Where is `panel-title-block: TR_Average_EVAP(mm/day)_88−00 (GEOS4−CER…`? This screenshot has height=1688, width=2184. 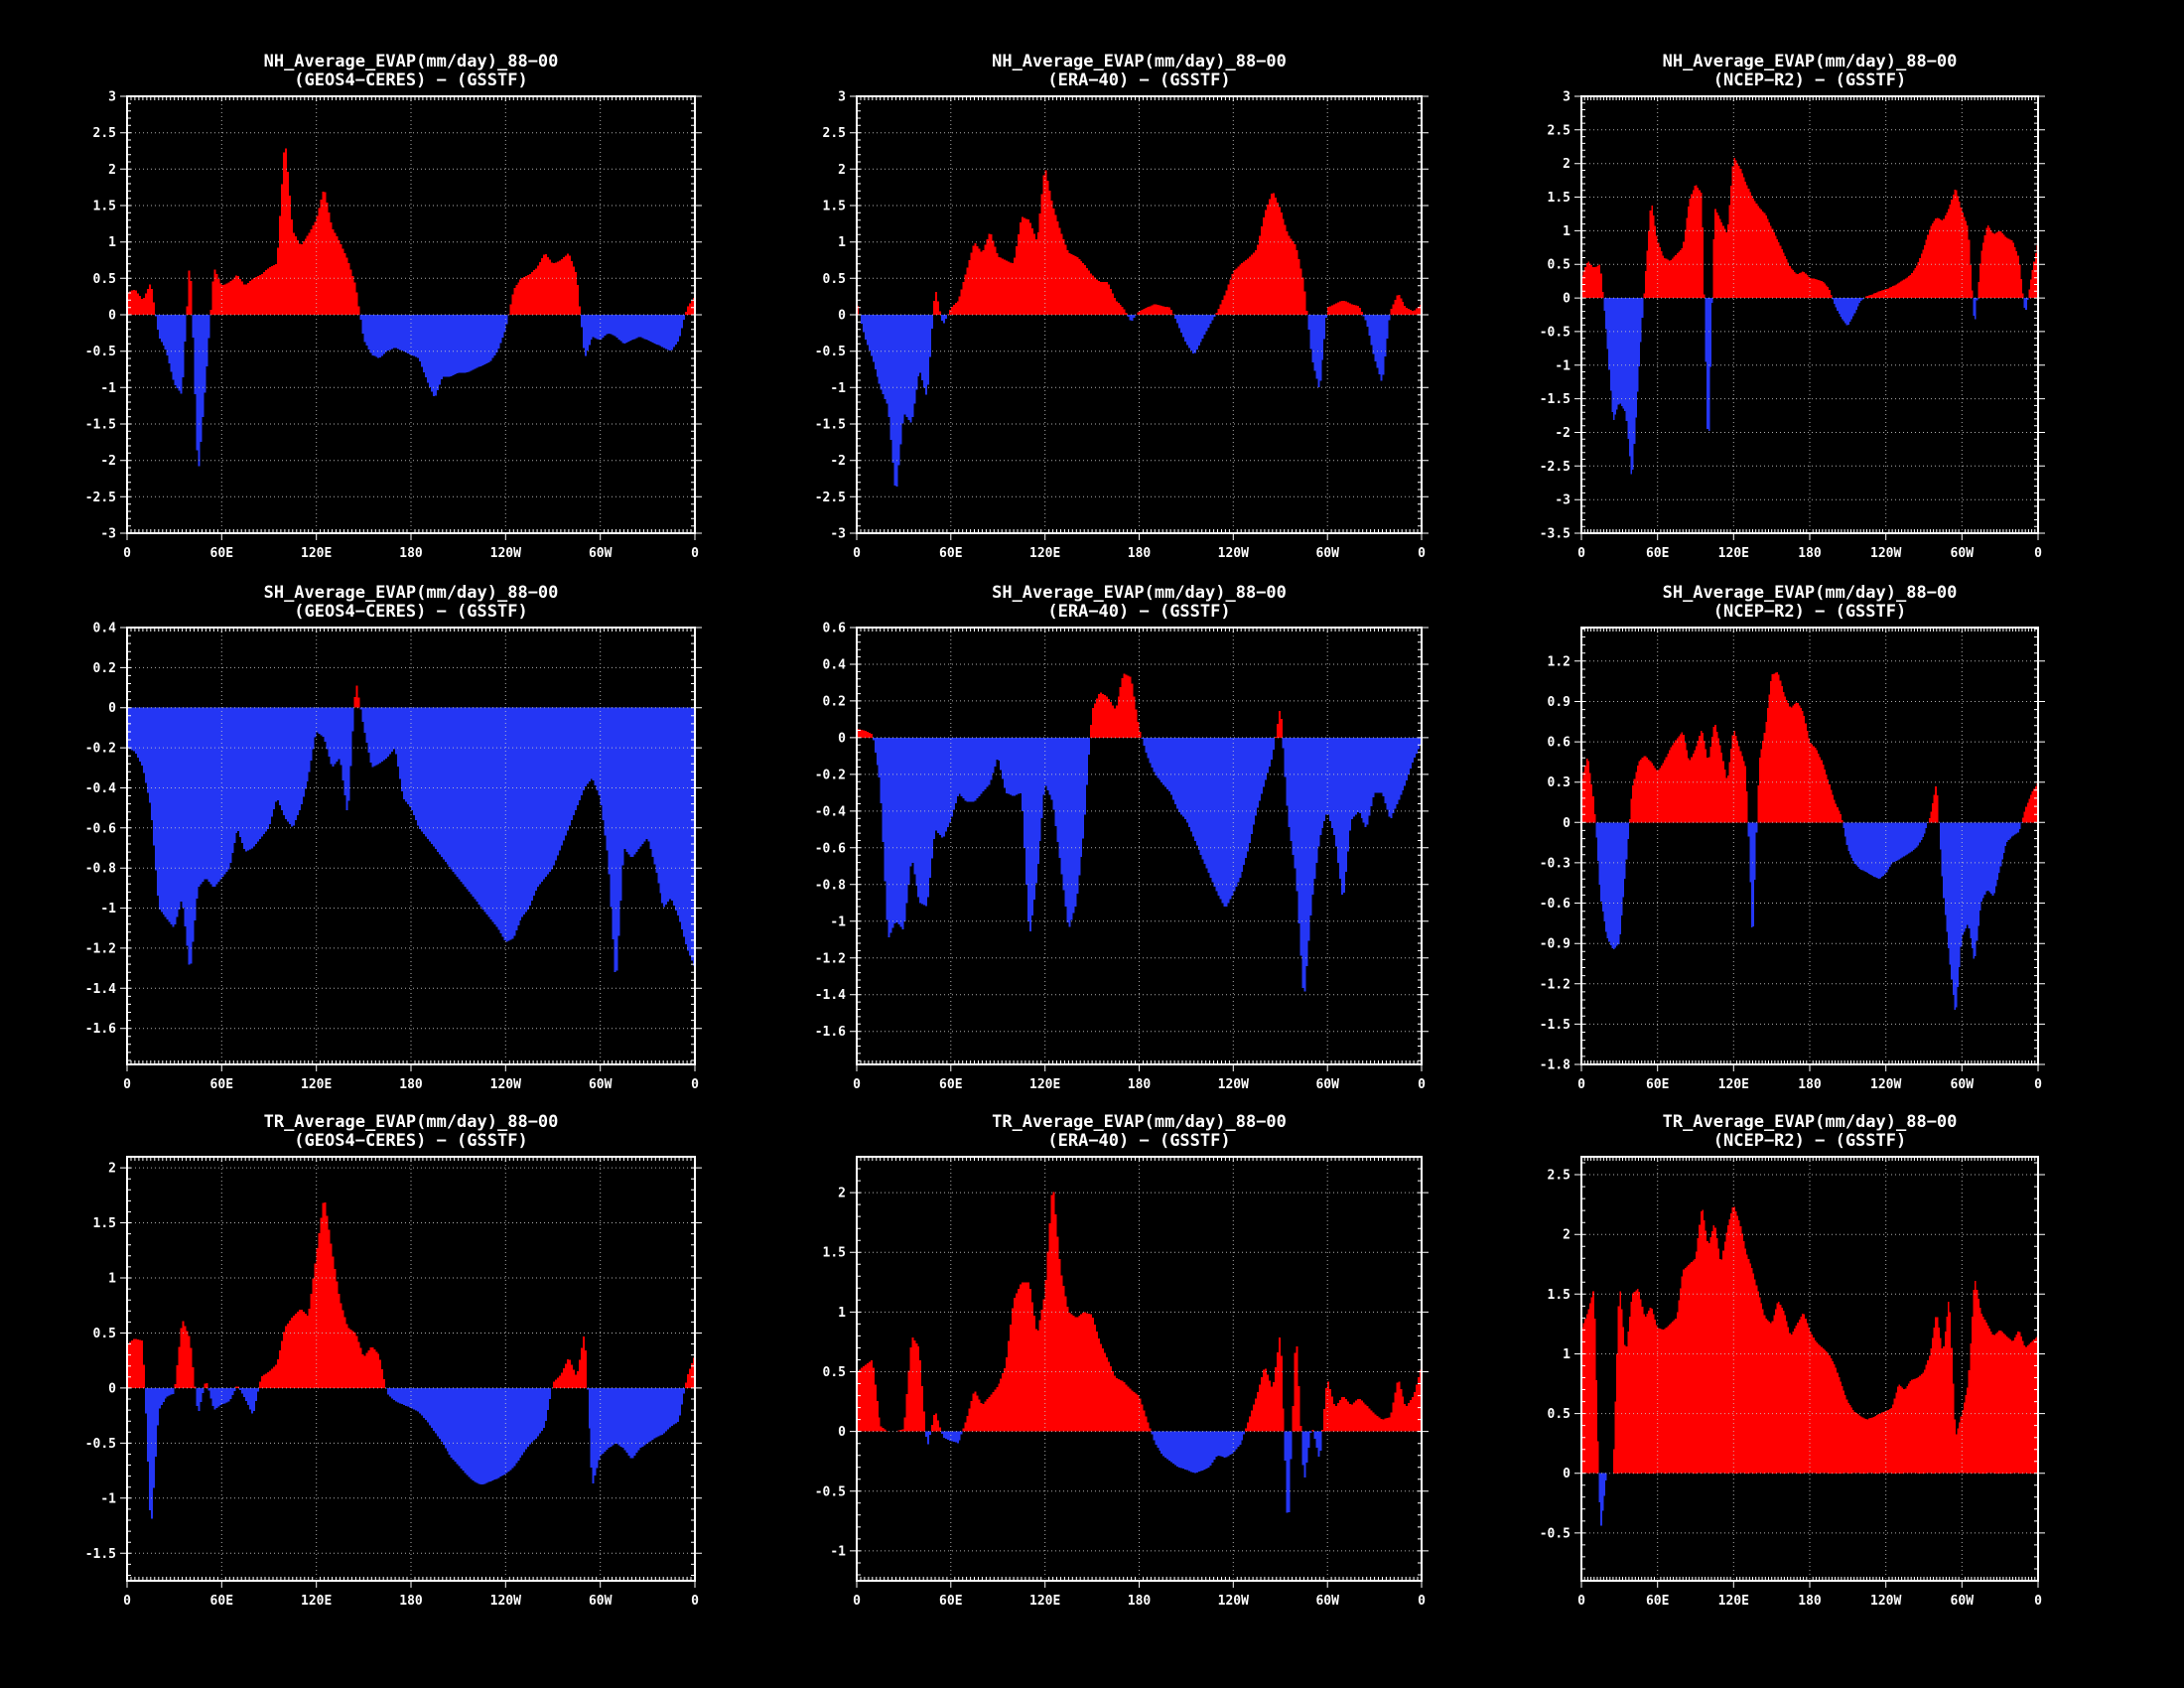
panel-title-block: TR_Average_EVAP(mm/day)_88−00 (GEOS4−CER… is located at coordinates (411, 1132).